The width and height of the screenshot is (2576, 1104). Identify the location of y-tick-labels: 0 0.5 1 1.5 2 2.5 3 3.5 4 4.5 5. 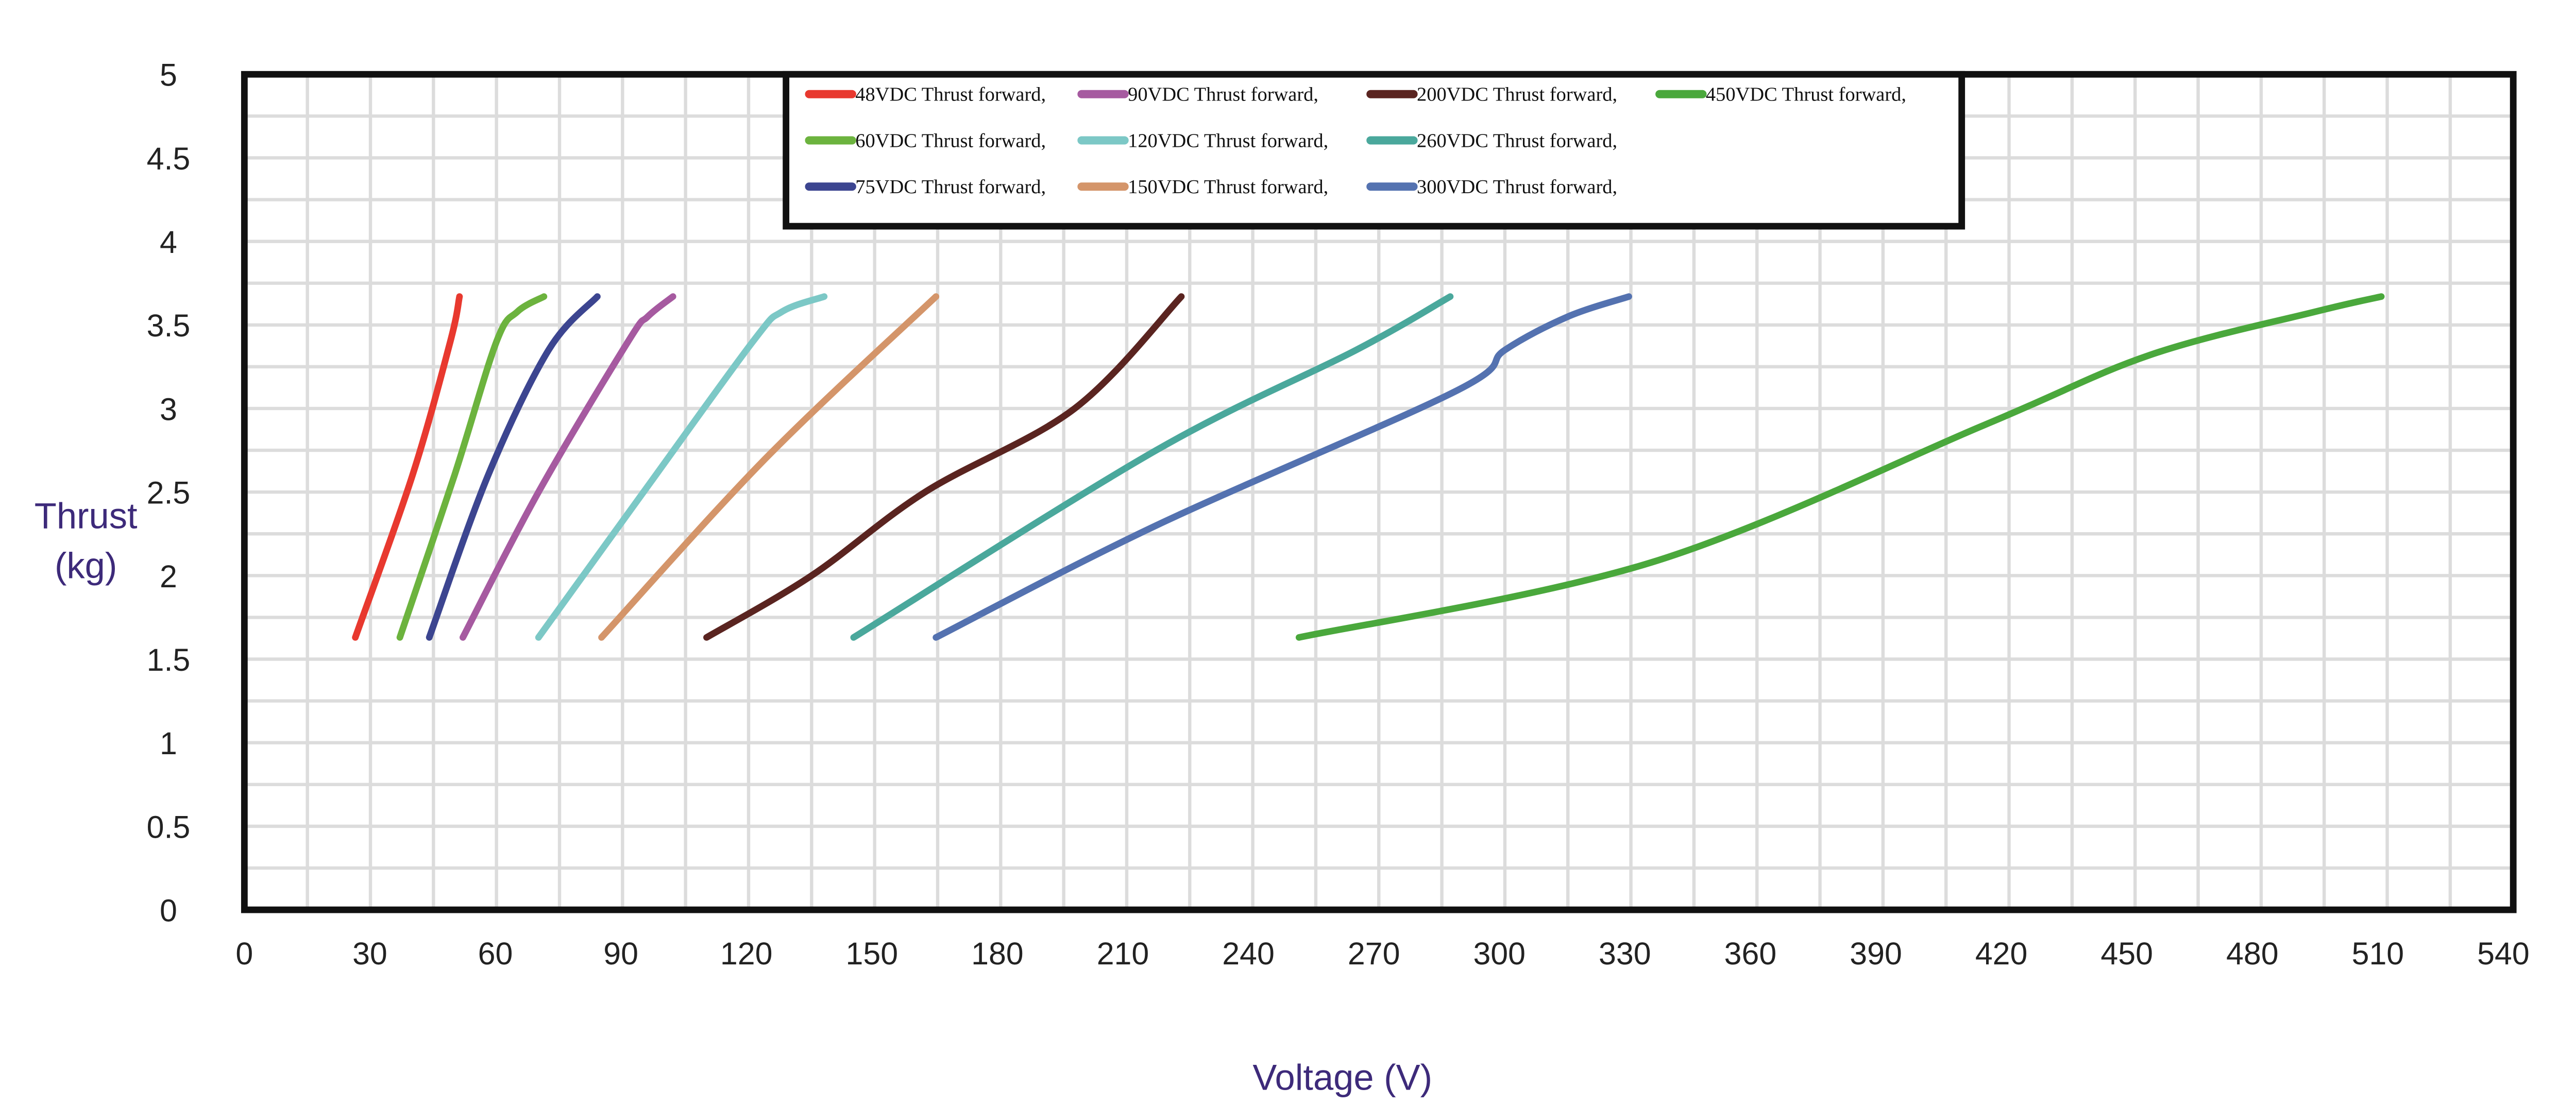
(169, 493).